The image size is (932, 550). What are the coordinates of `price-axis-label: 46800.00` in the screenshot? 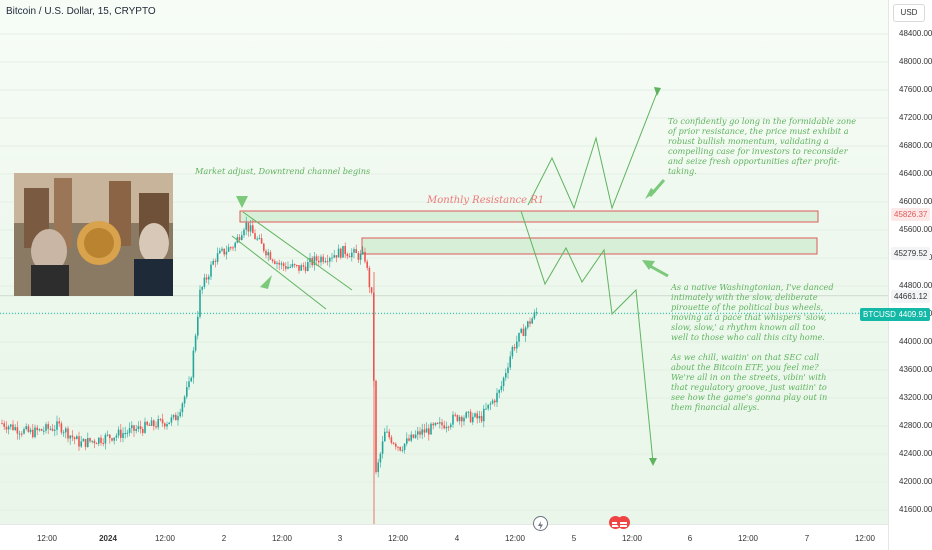 It's located at (915, 145).